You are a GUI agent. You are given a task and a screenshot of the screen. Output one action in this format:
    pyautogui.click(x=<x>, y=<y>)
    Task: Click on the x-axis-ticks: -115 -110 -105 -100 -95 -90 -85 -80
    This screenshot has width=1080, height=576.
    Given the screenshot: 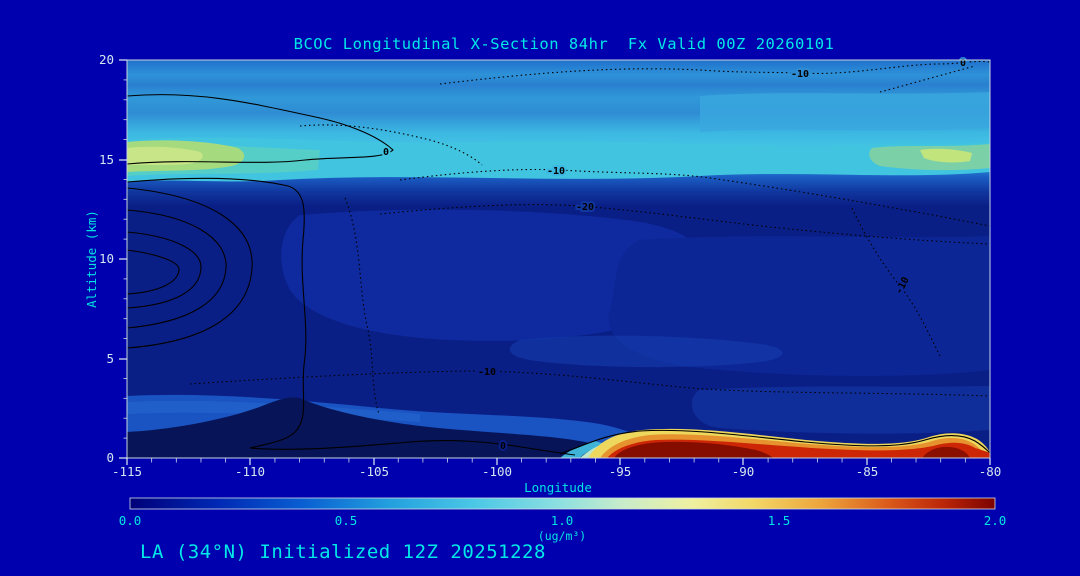 What is the action you would take?
    pyautogui.click(x=556, y=471)
    